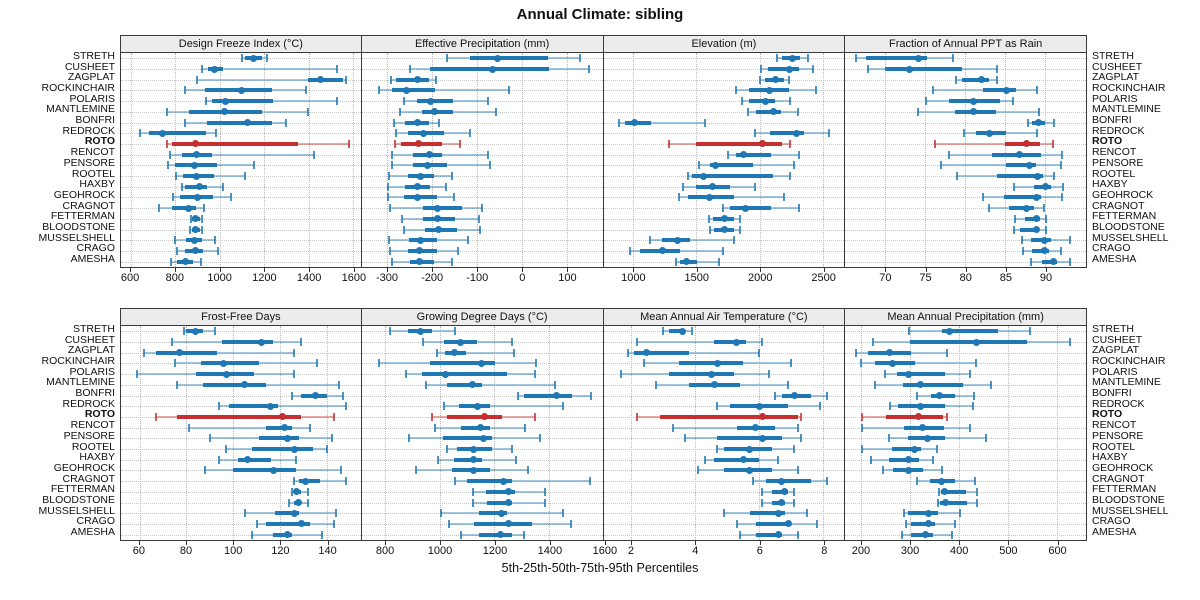 This screenshot has height=600, width=1200. I want to click on figure-title: Annual Climate: sibling, so click(600, 14).